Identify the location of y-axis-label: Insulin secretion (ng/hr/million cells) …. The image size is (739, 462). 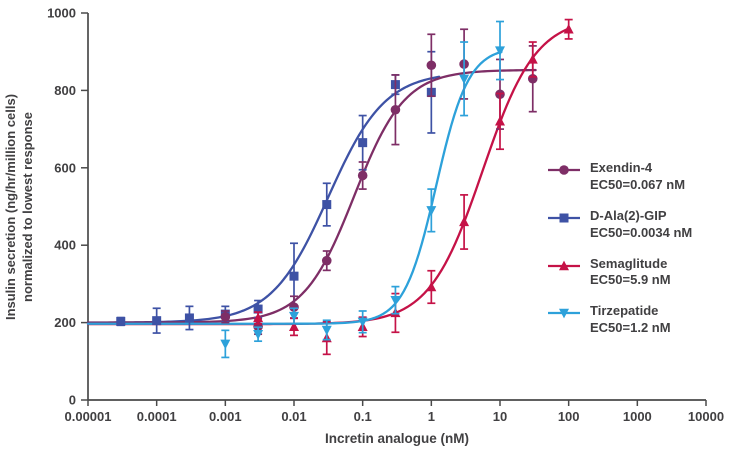
(22, 207).